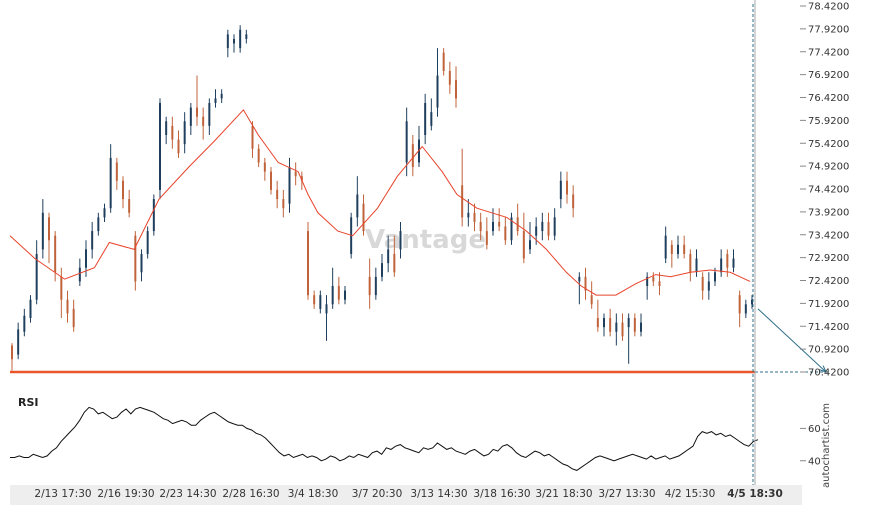 The image size is (887, 505). Describe the element at coordinates (828, 98) in the screenshot. I see `price-tick-label: 76.4200` at that location.